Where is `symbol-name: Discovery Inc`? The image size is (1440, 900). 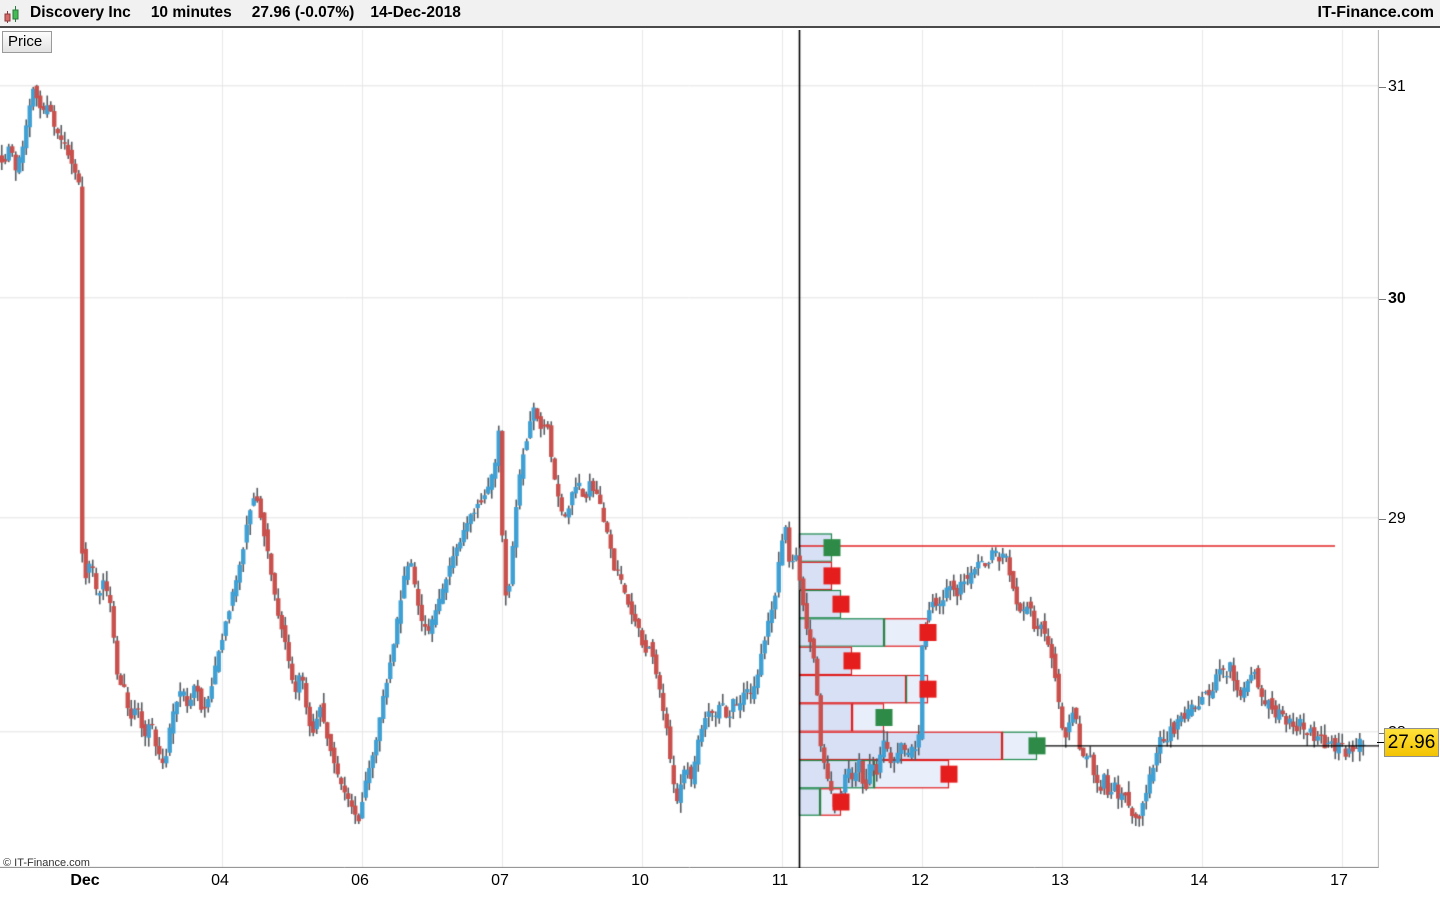 symbol-name: Discovery Inc is located at coordinates (80, 12).